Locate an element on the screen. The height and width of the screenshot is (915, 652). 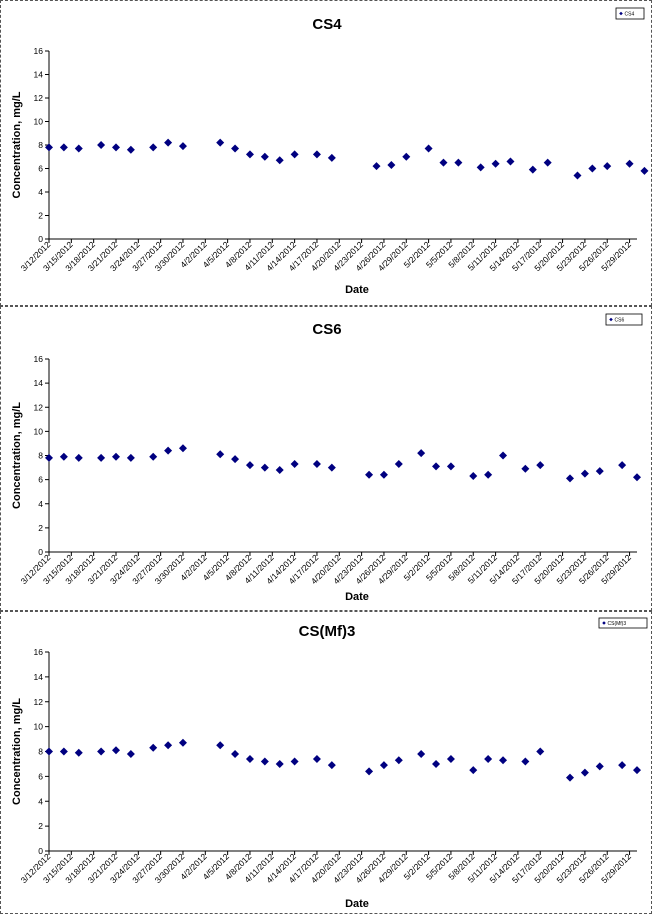
y-axis-label: Concentration, mg/L is located at coordinates (17, 144).